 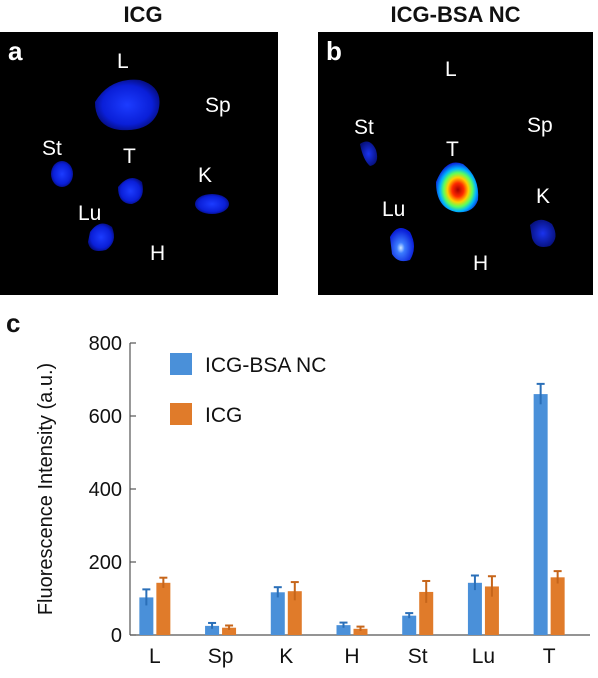 What do you see at coordinates (394, 209) in the screenshot?
I see `label-lung-b: Lu` at bounding box center [394, 209].